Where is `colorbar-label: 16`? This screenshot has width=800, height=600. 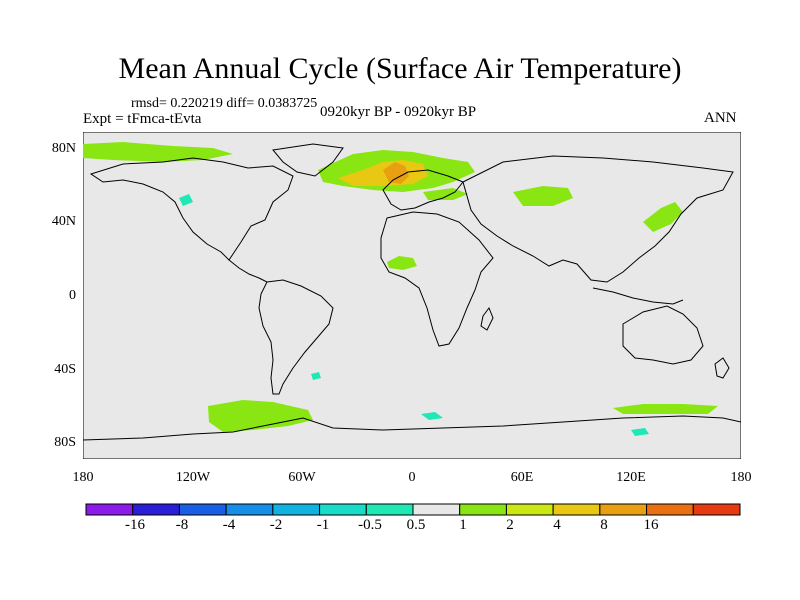 colorbar-label: 16 is located at coordinates (651, 525).